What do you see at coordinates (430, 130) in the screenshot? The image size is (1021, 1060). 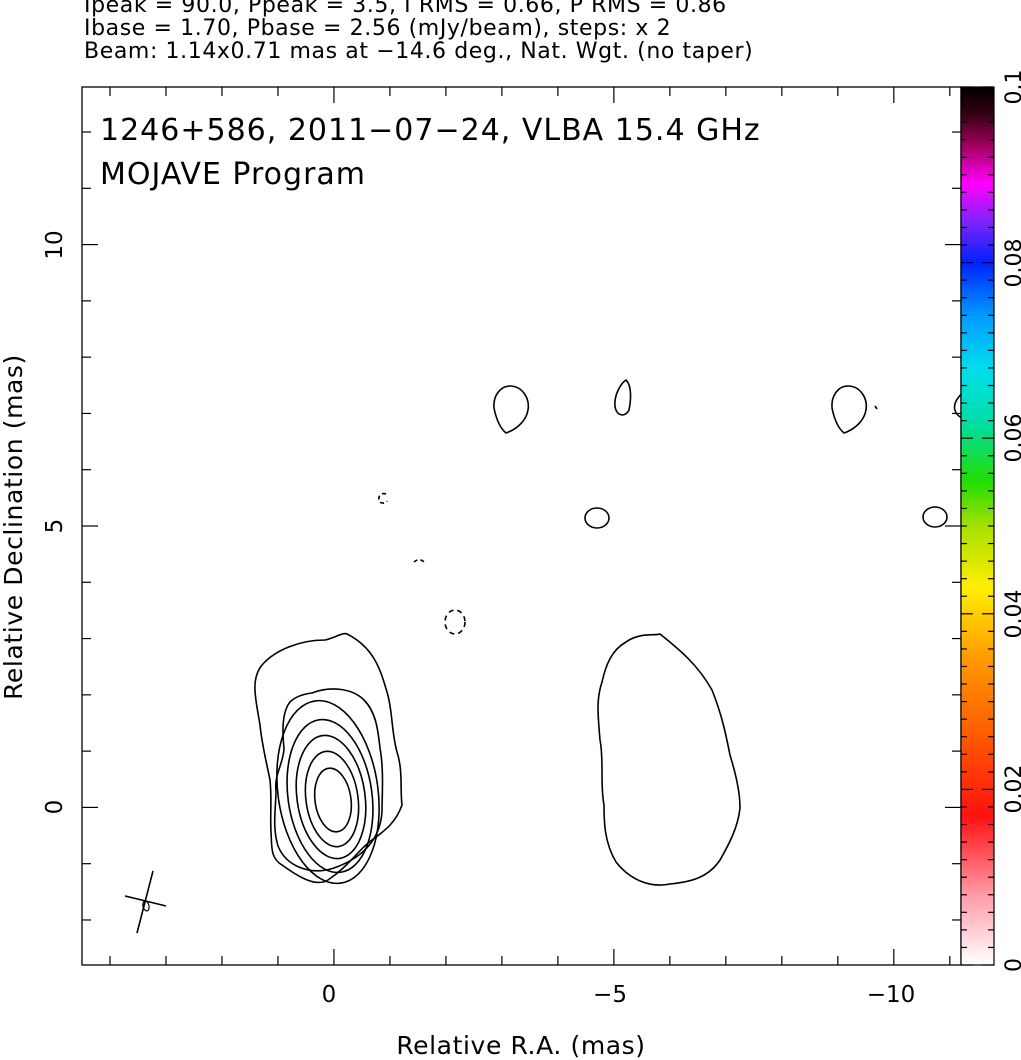 I see `source-title: 1246+586, 2011−07−24, VLBA 15.4 GHz` at bounding box center [430, 130].